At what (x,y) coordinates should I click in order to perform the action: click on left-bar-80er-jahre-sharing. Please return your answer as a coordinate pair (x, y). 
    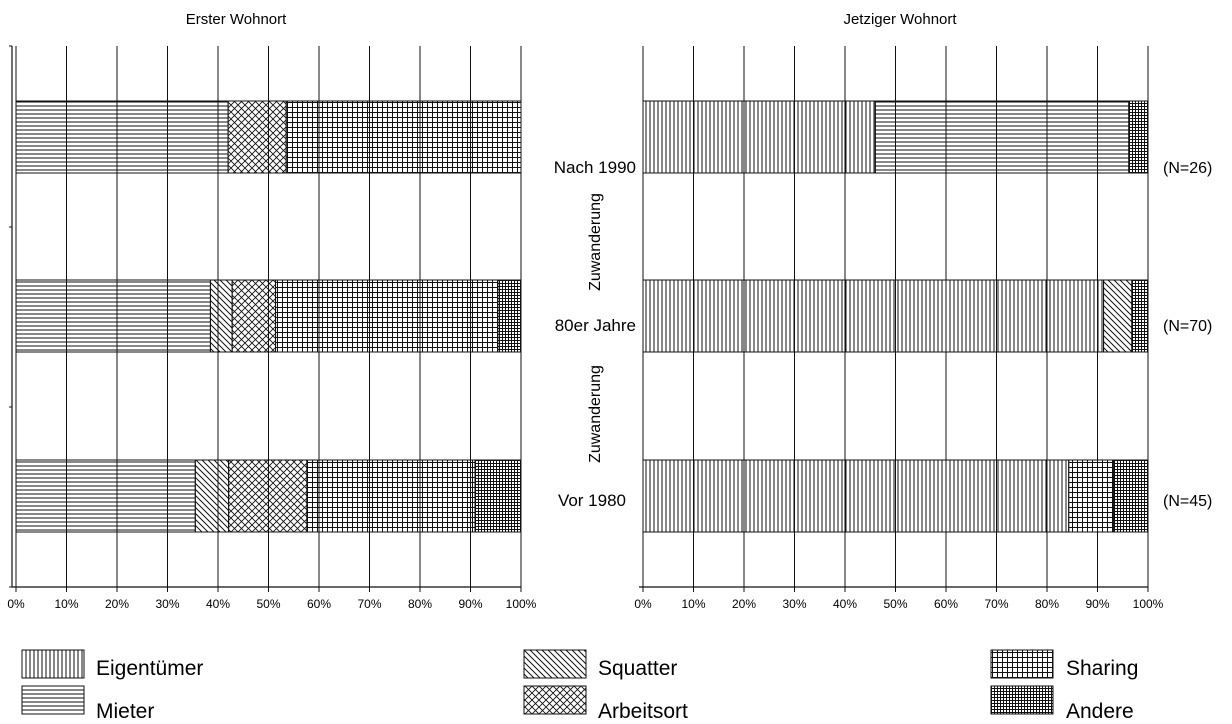
    Looking at the image, I should click on (387, 316).